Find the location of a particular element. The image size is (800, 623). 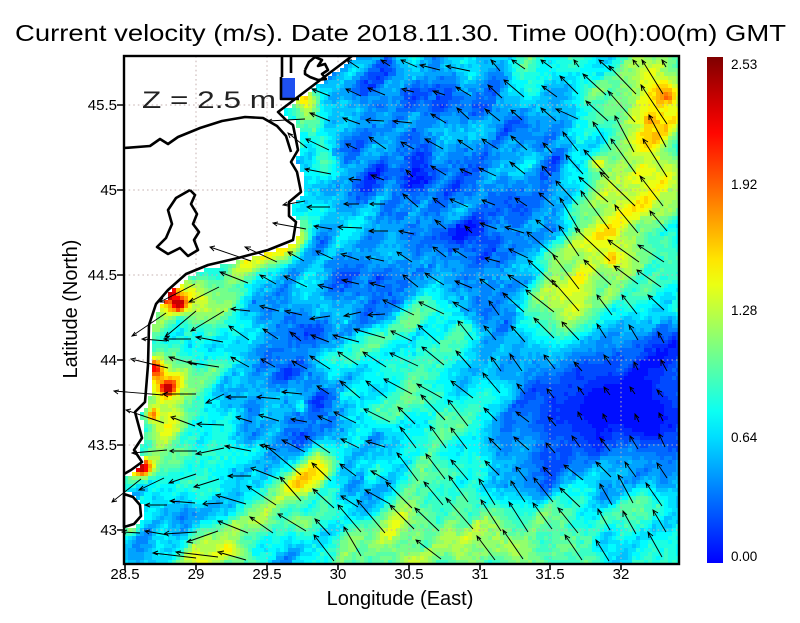

svg-text: 31 is located at coordinates (480, 574).